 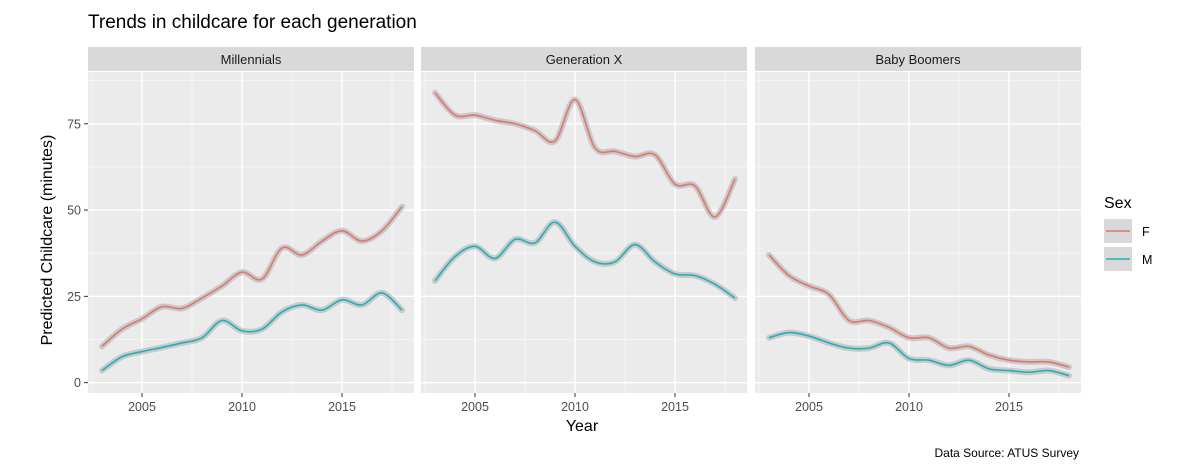 What do you see at coordinates (1118, 203) in the screenshot?
I see `legend-title: Sex` at bounding box center [1118, 203].